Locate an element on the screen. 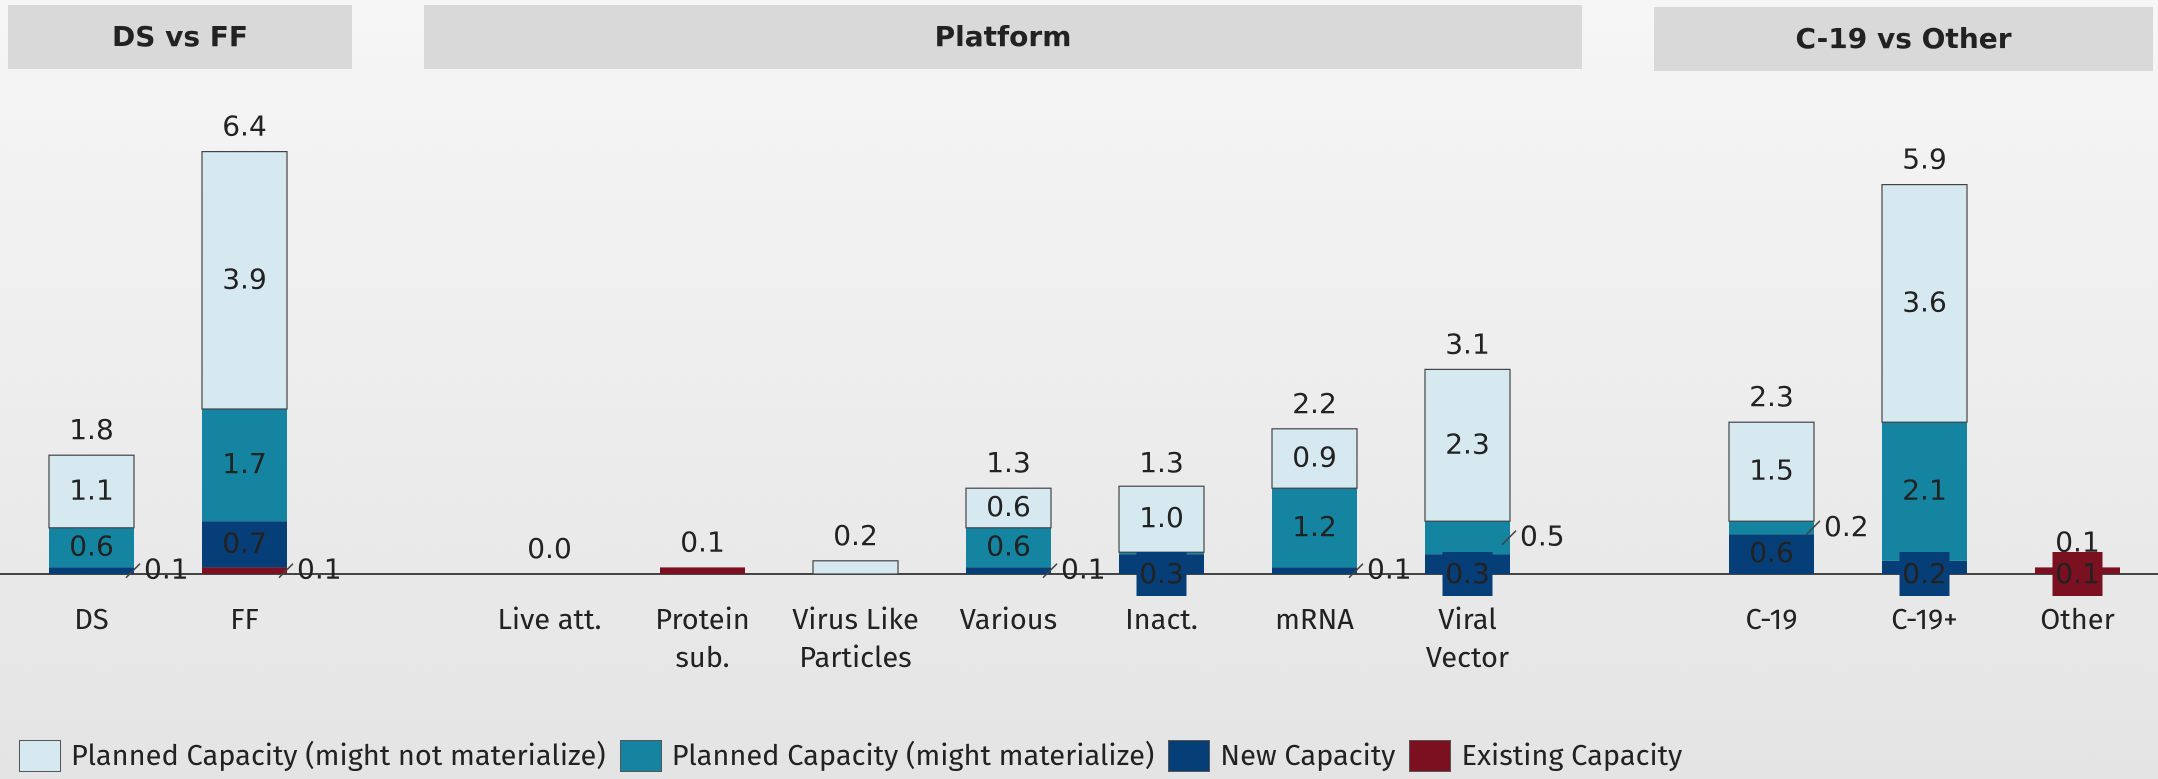 The image size is (2158, 779). value-label: 0.7 is located at coordinates (244, 542).